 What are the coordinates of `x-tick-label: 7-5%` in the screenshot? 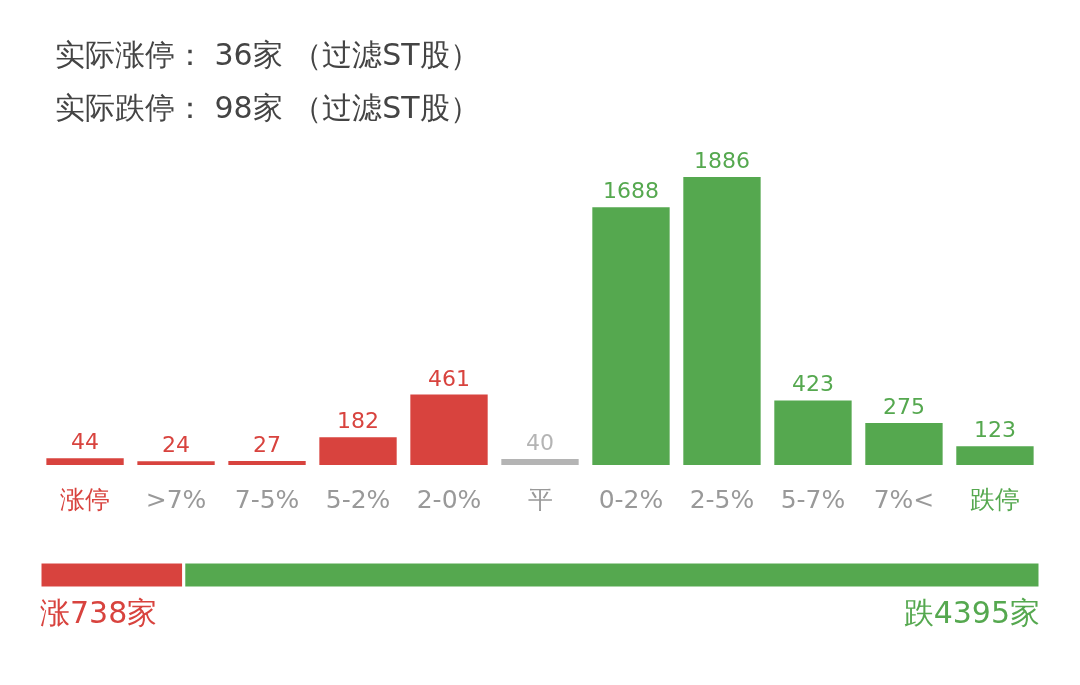 It's located at (267, 499).